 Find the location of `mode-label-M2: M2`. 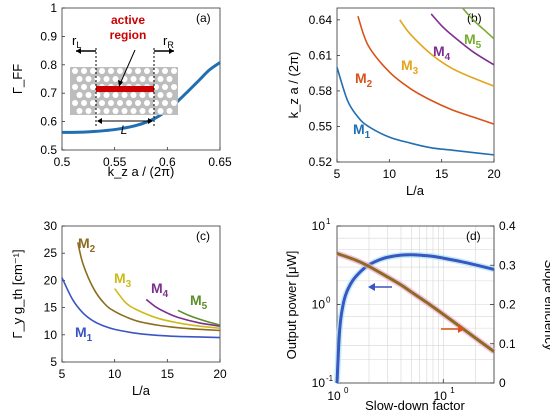

mode-label-M2: M2 is located at coordinates (87, 245).